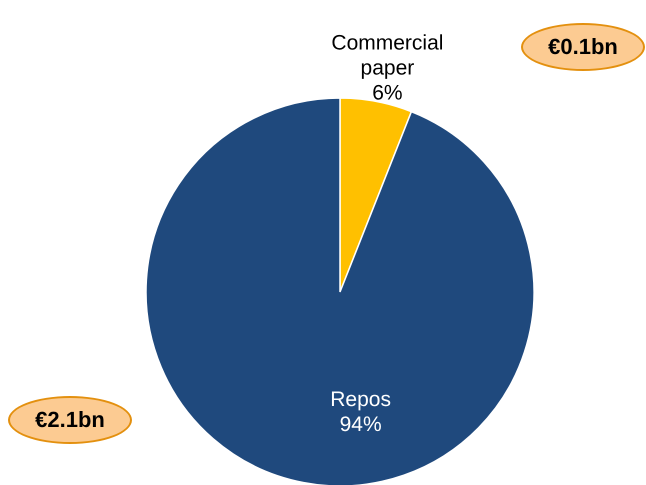  What do you see at coordinates (361, 424) in the screenshot?
I see `data-label: 94%` at bounding box center [361, 424].